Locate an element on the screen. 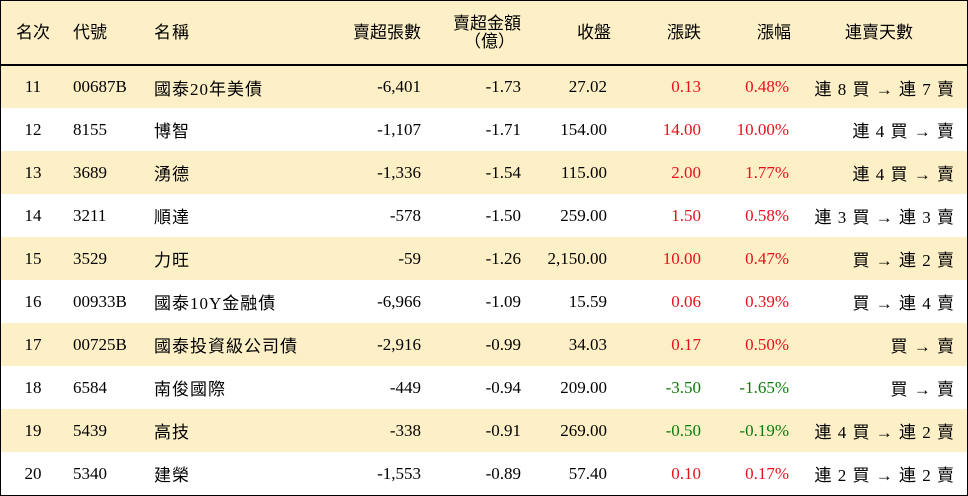  change-cell: 0.06 is located at coordinates (686, 301).